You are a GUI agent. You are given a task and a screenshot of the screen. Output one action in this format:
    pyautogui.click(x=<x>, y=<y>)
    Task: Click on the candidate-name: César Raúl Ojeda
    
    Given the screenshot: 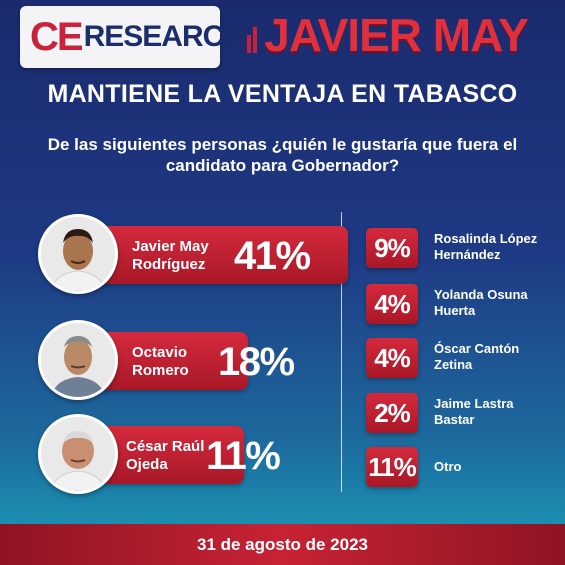 What is the action you would take?
    pyautogui.click(x=165, y=455)
    